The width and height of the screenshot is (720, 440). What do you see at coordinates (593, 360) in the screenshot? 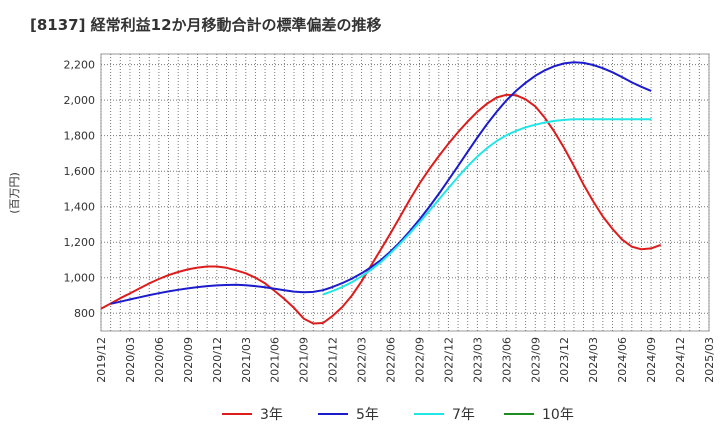
I see `x-tick-label: 2024/03` at bounding box center [593, 360].